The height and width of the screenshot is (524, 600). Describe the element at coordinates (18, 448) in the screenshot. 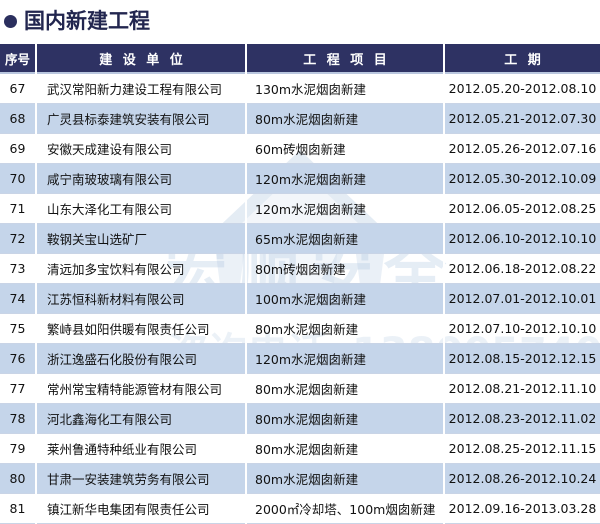

I see `cell-seq: 79` at that location.